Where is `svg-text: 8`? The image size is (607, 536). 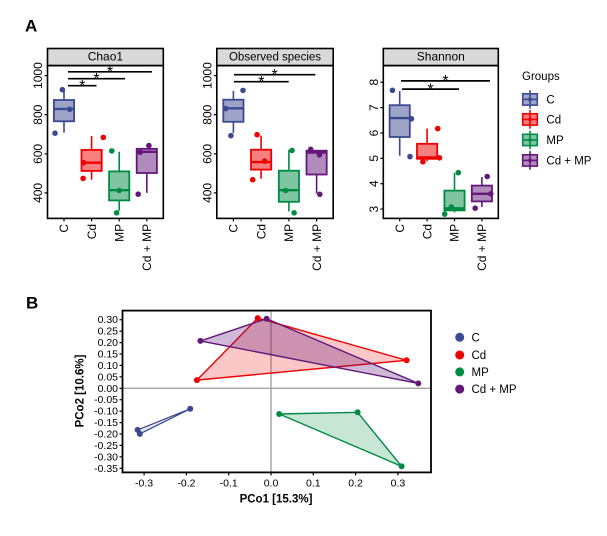 svg-text: 8 is located at coordinates (374, 82).